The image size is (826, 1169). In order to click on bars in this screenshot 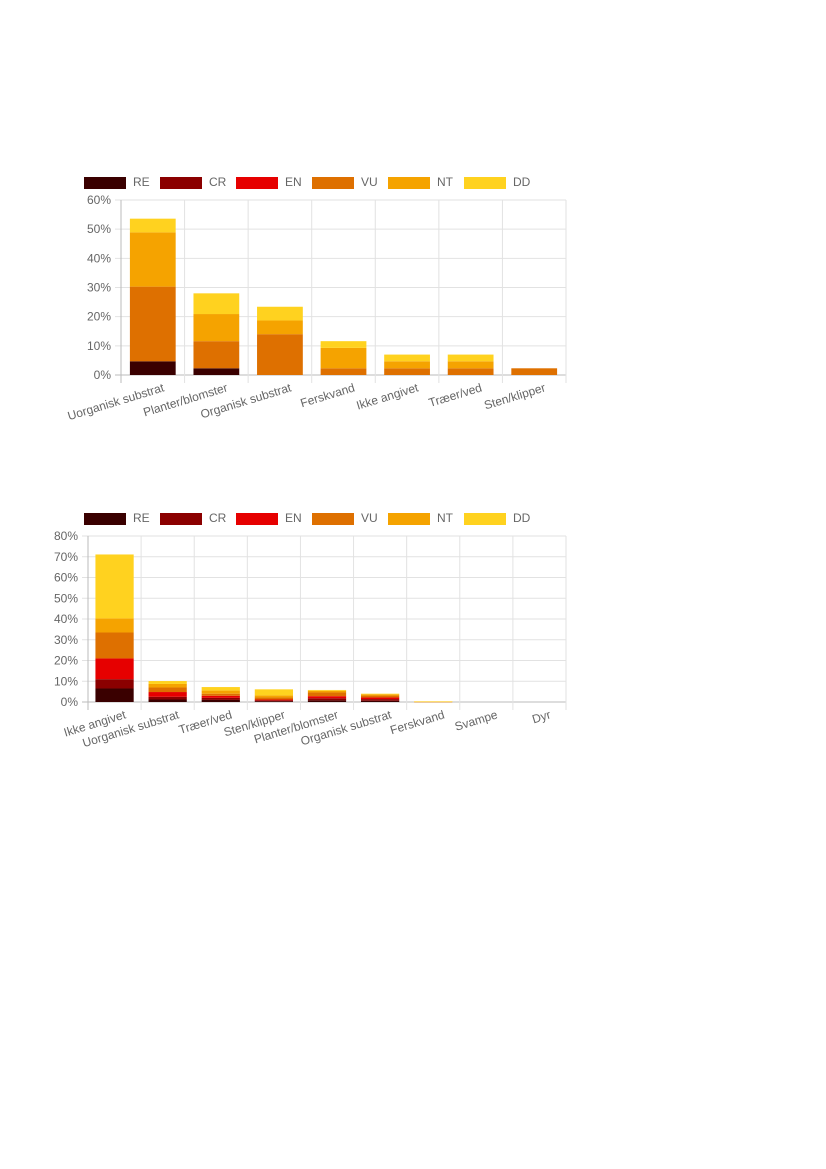, I will do `click(343, 296)`.